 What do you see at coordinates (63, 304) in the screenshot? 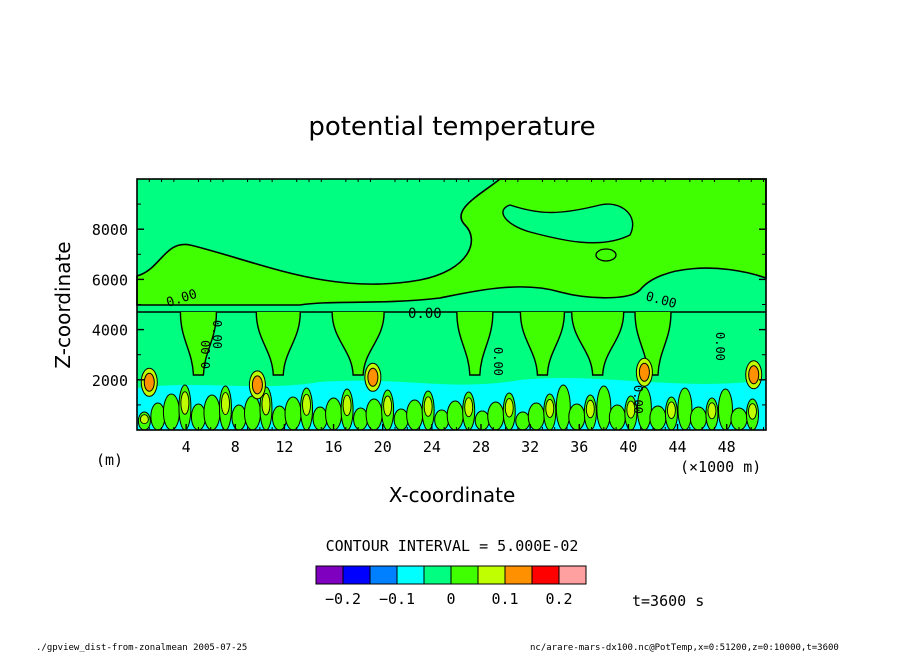
I see `y-axis-label: Z-coordinate` at bounding box center [63, 304].